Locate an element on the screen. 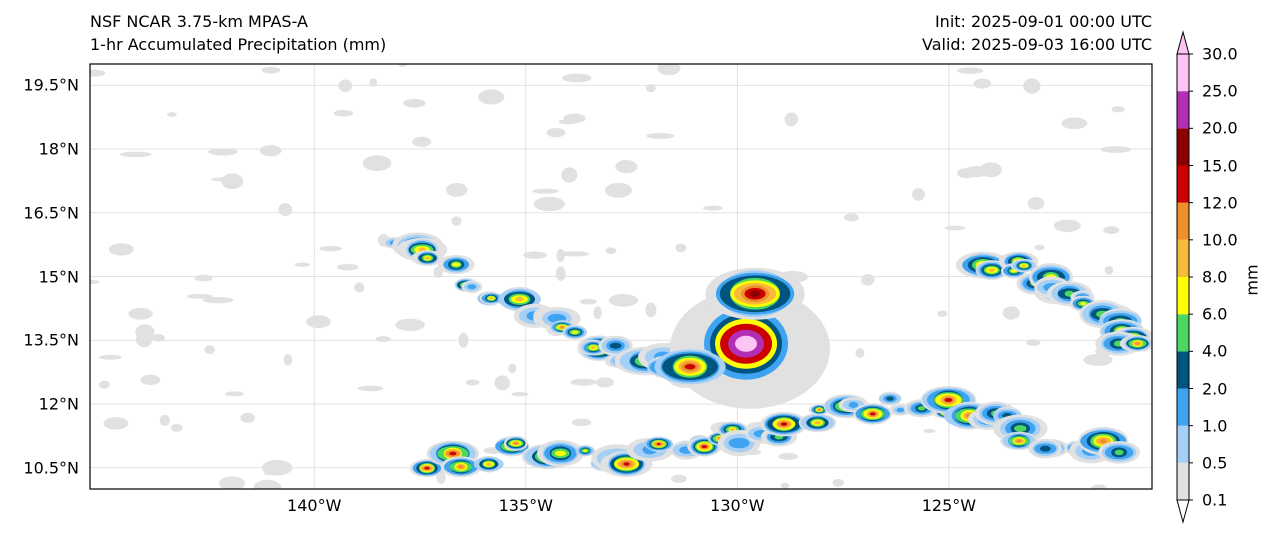 The image size is (1286, 537). colorbar-tick-label: 1.0 is located at coordinates (1215, 426).